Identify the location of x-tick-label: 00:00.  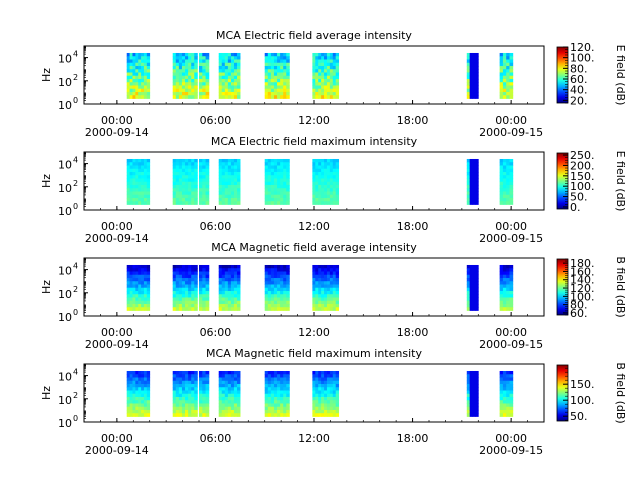
(511, 120).